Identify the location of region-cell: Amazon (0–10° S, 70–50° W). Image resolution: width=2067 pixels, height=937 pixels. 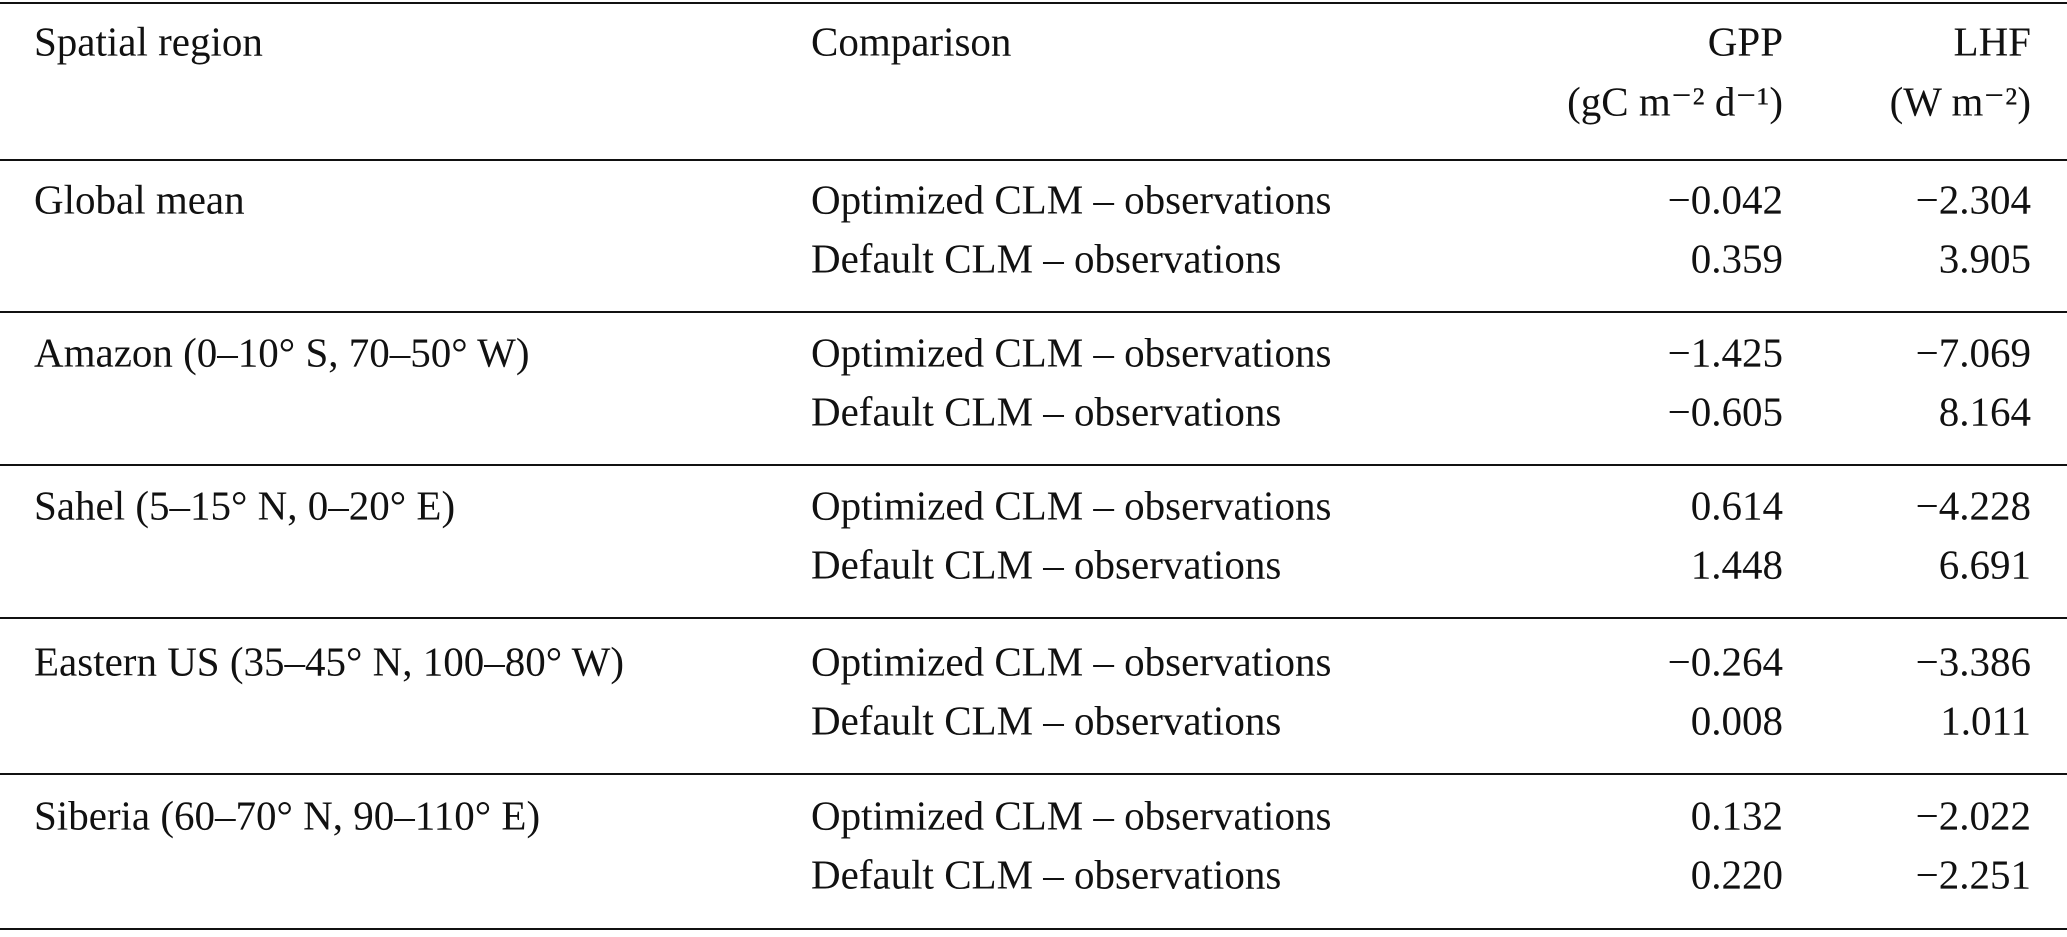
(282, 352).